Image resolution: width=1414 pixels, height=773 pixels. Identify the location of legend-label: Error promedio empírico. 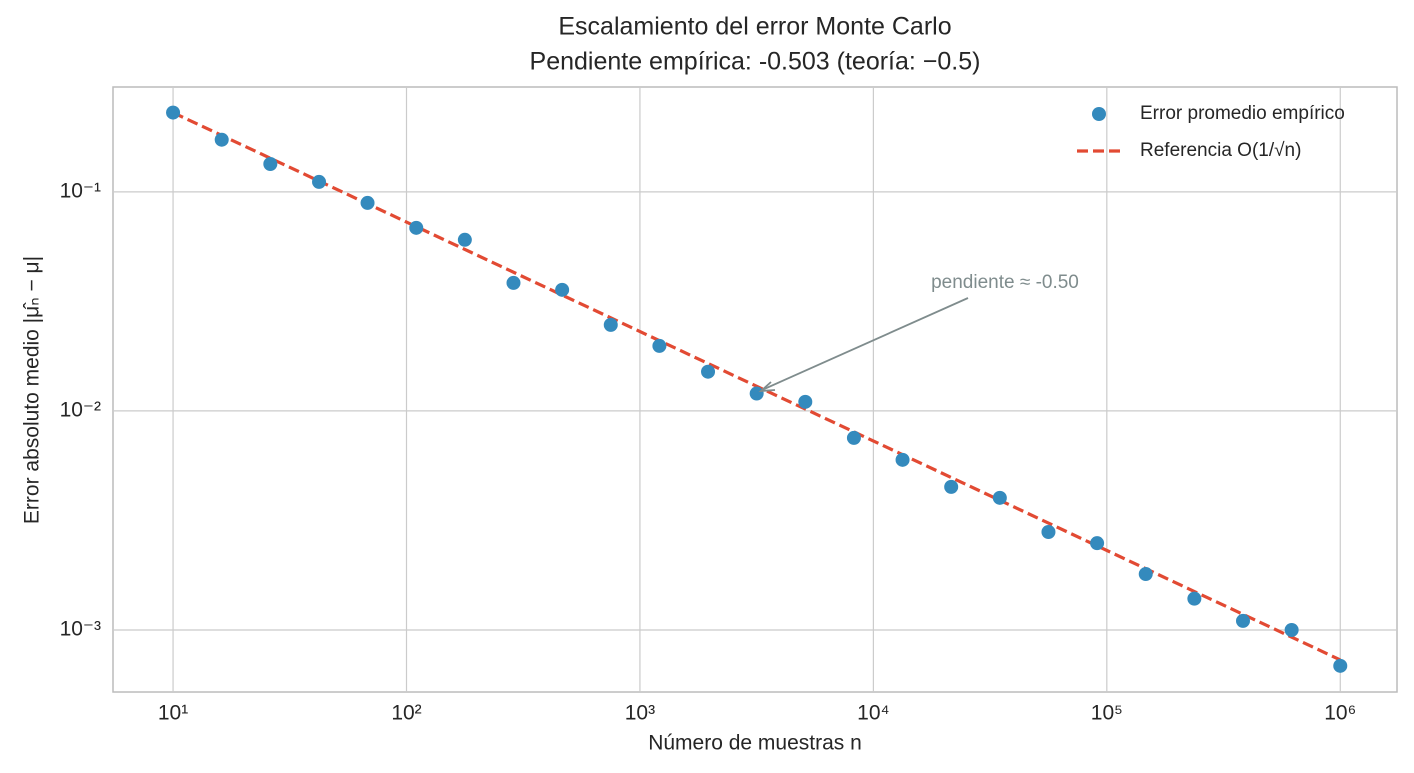
(1242, 113).